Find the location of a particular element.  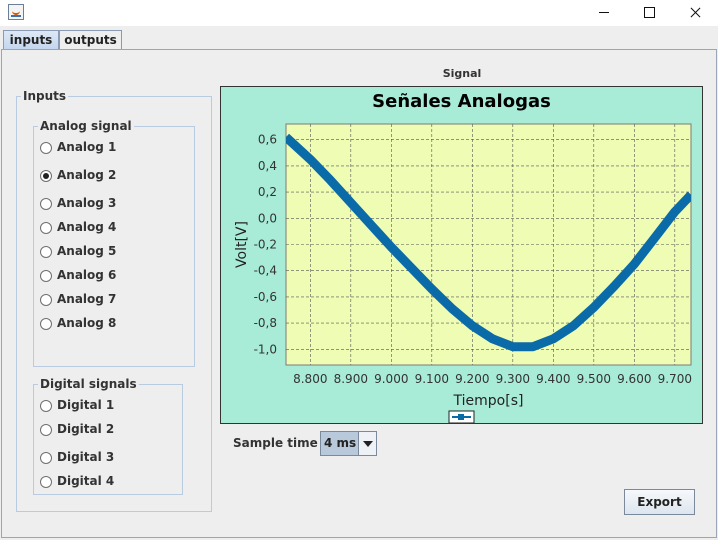

sample-time-select: 4 ms is located at coordinates (348, 443).